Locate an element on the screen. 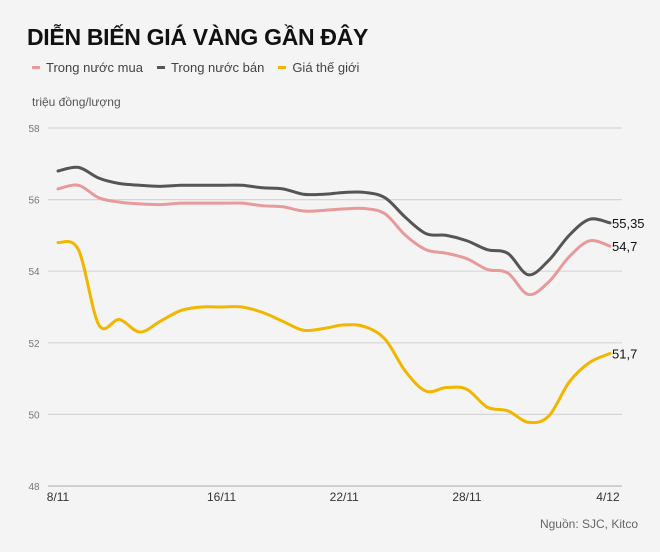  y-tick-label: 52 is located at coordinates (34, 344).